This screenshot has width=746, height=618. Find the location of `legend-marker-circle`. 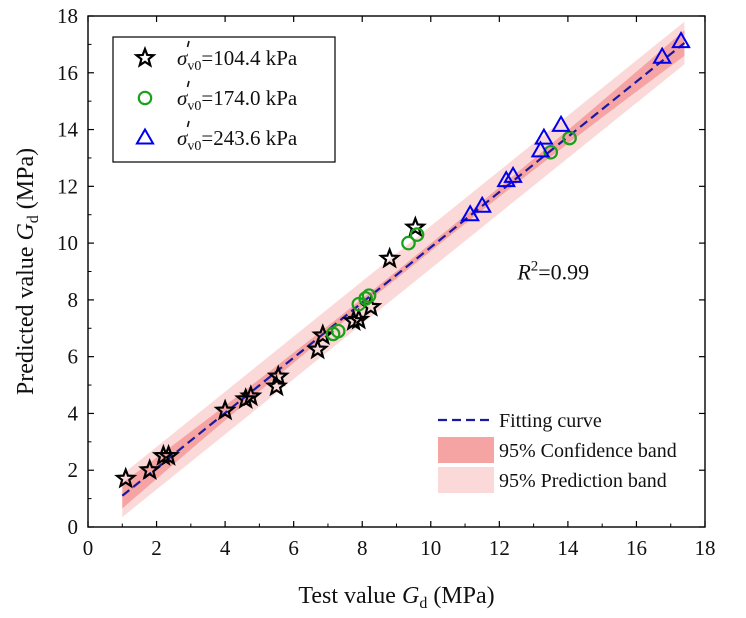

legend-marker-circle is located at coordinates (145, 98).